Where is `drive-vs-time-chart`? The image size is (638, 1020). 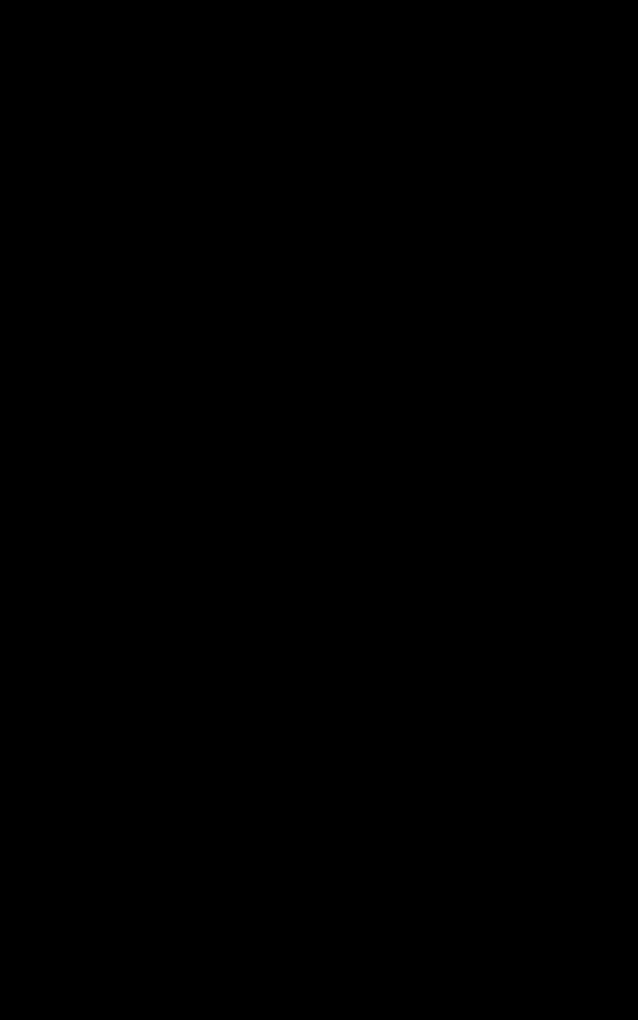 drive-vs-time-chart is located at coordinates (150, 75).